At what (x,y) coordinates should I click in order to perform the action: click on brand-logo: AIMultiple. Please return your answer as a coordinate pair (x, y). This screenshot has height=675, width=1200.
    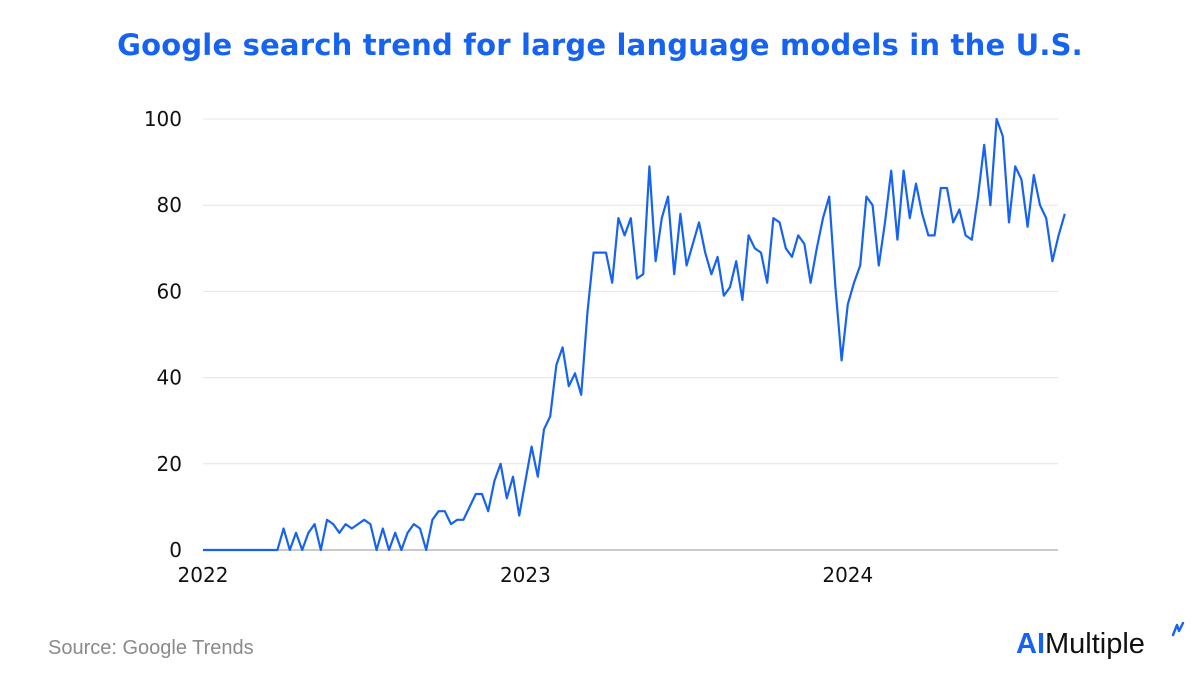
    Looking at the image, I should click on (1100, 641).